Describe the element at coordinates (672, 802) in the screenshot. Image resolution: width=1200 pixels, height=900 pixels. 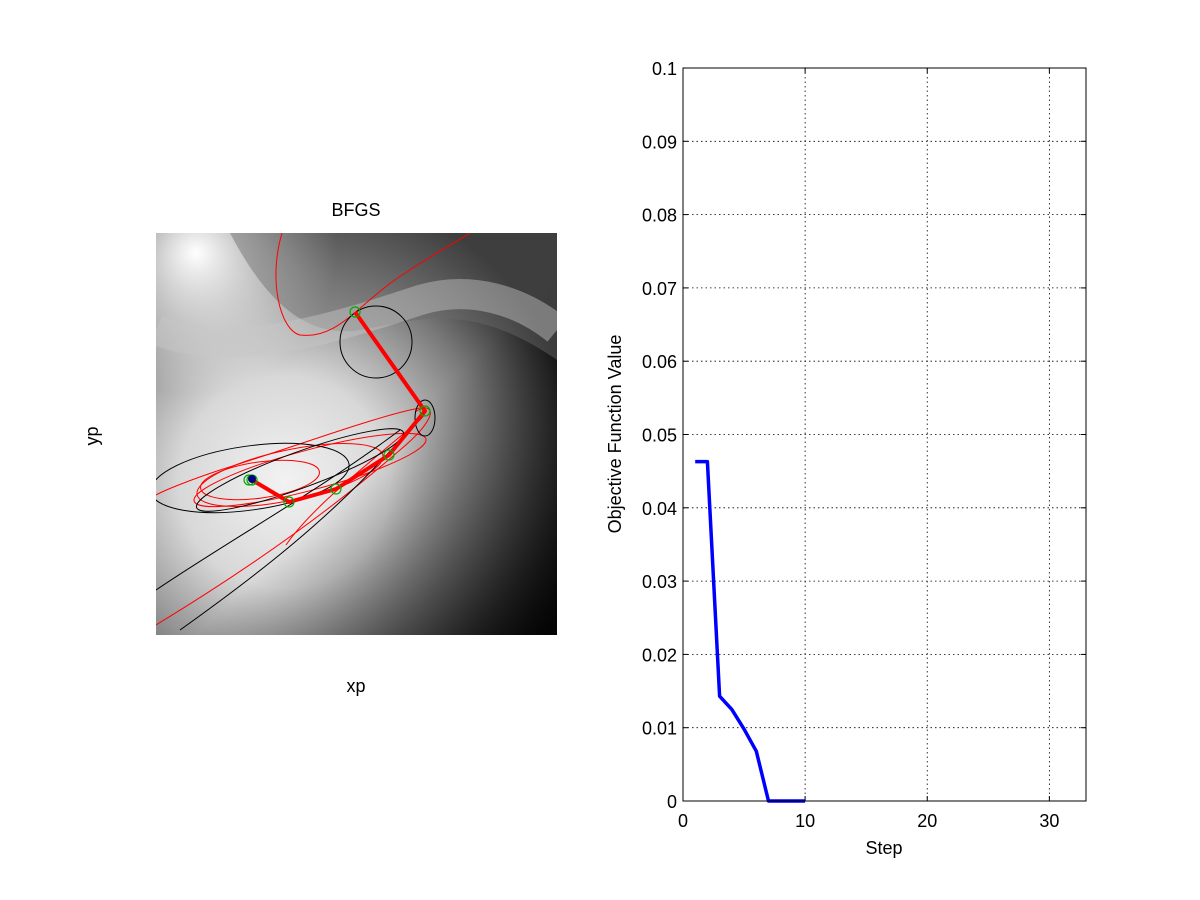
I see `y-tick-label: 0` at that location.